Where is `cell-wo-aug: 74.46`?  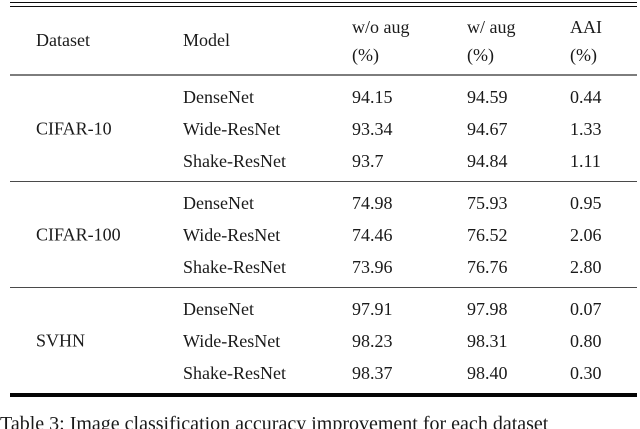
cell-wo-aug: 74.46 is located at coordinates (372, 234).